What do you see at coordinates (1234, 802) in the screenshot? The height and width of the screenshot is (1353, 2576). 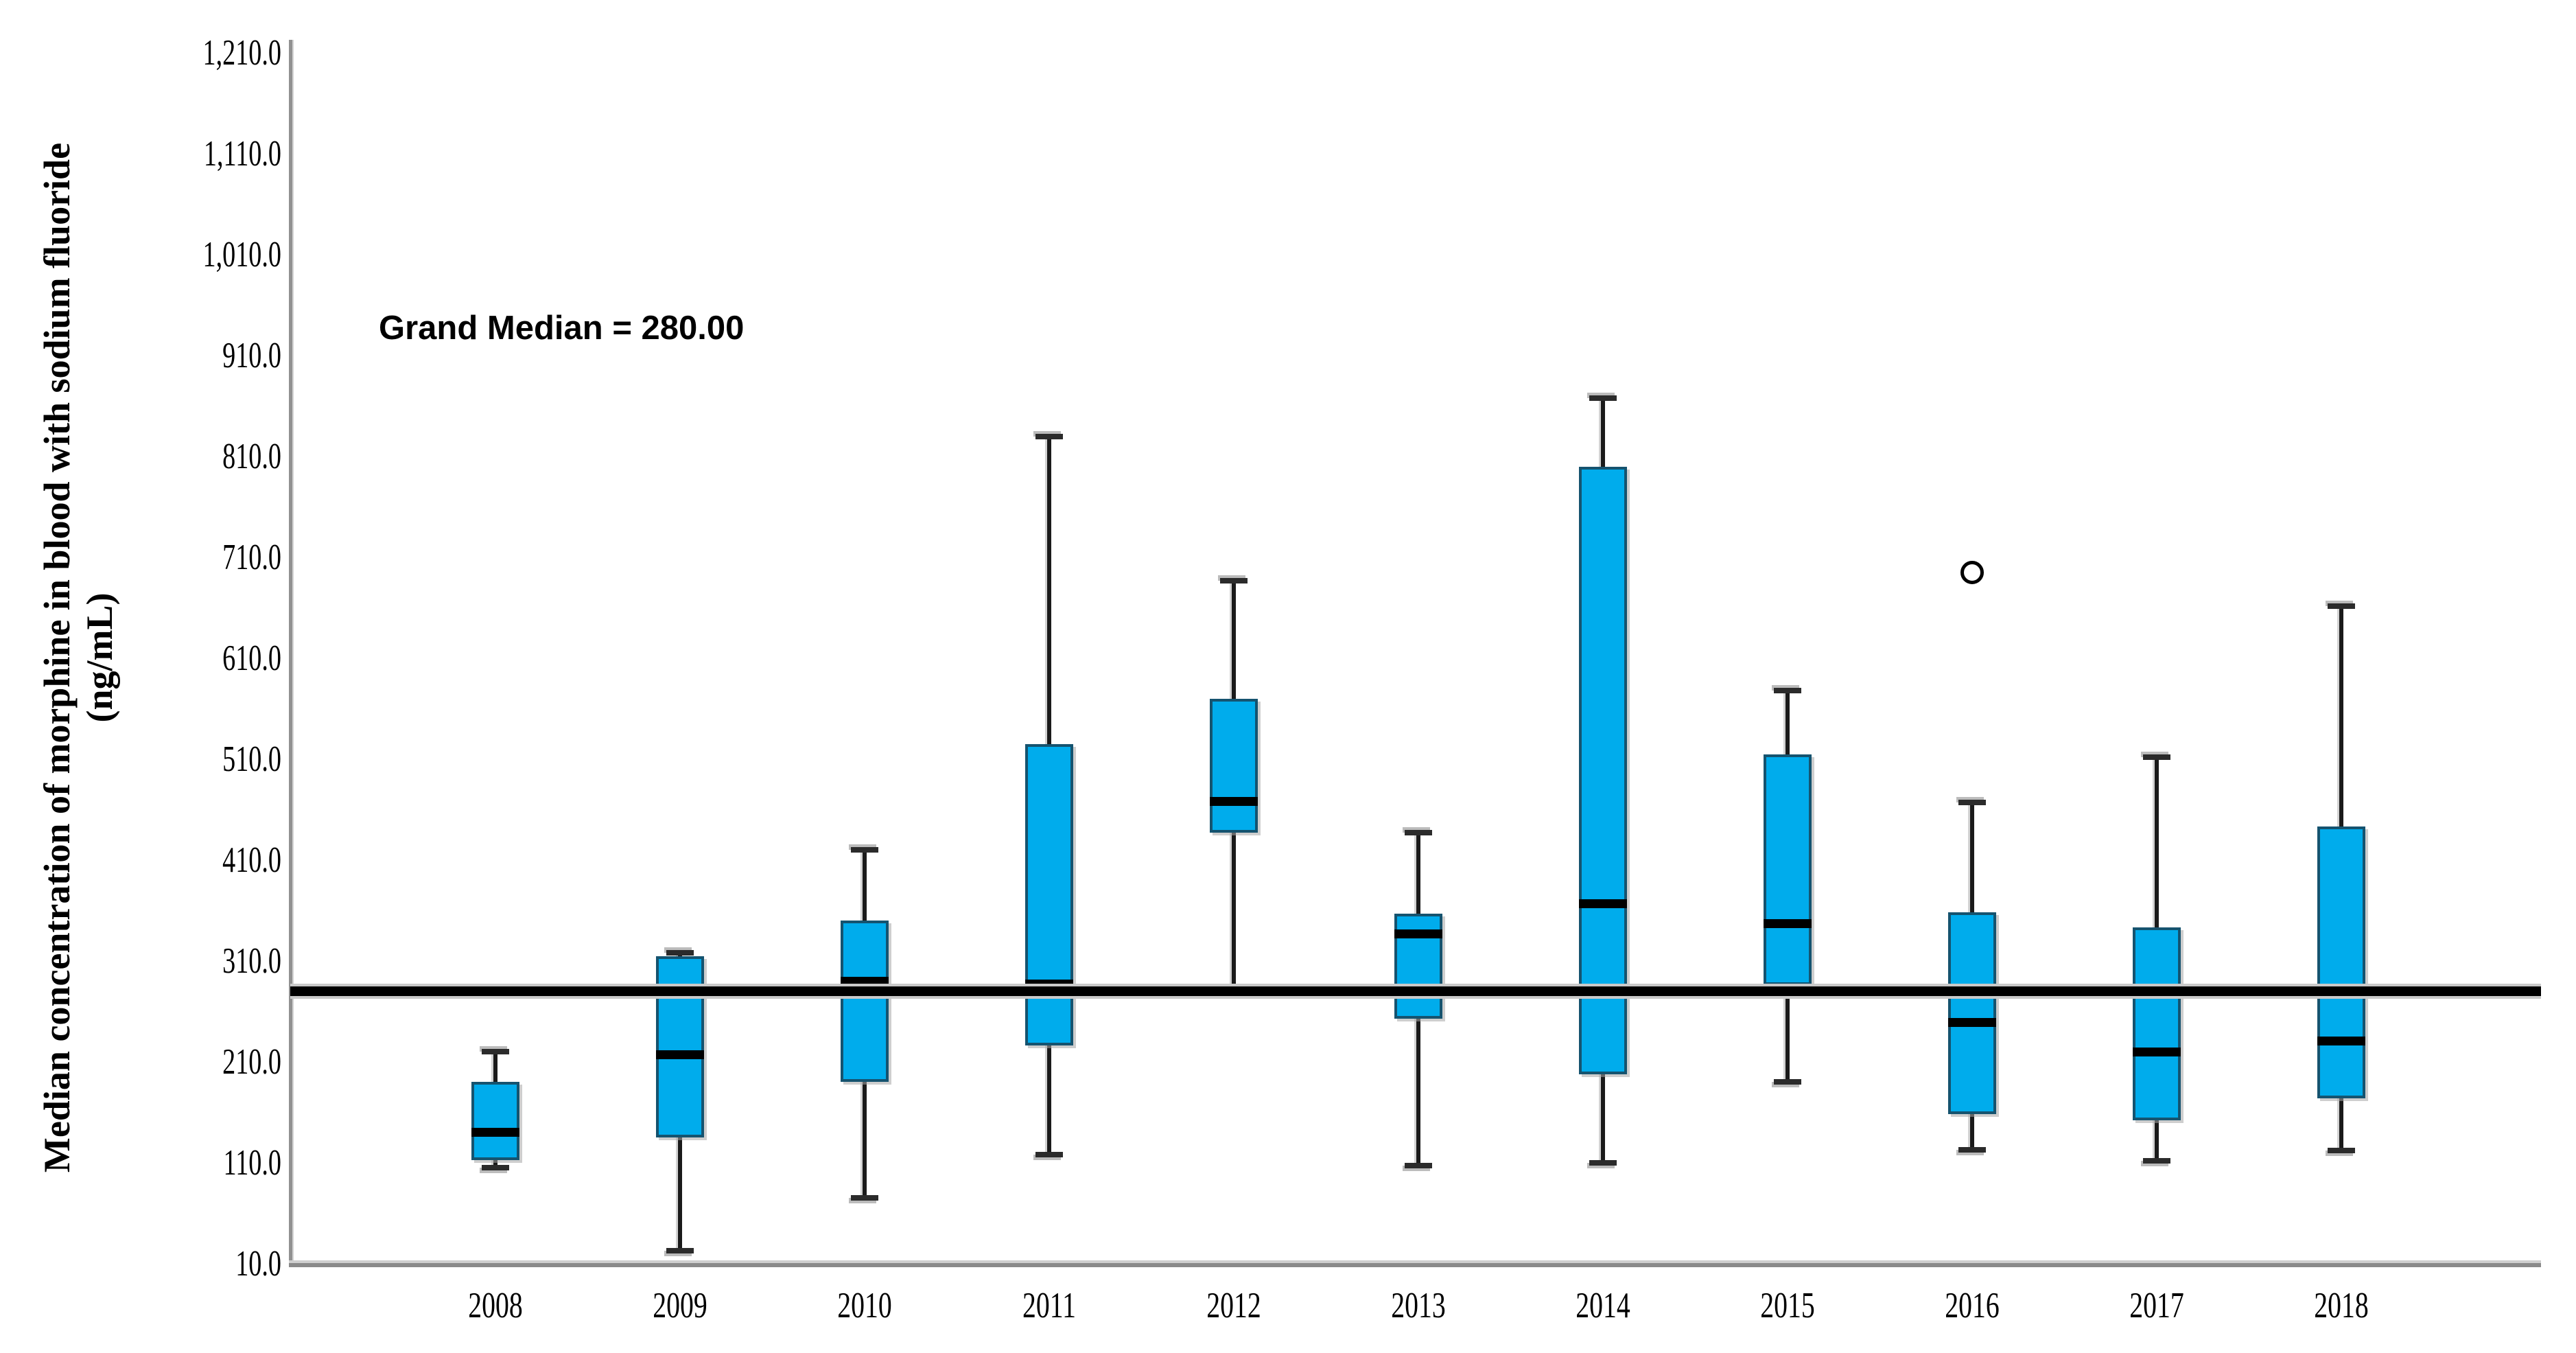 I see `median-line-2012` at bounding box center [1234, 802].